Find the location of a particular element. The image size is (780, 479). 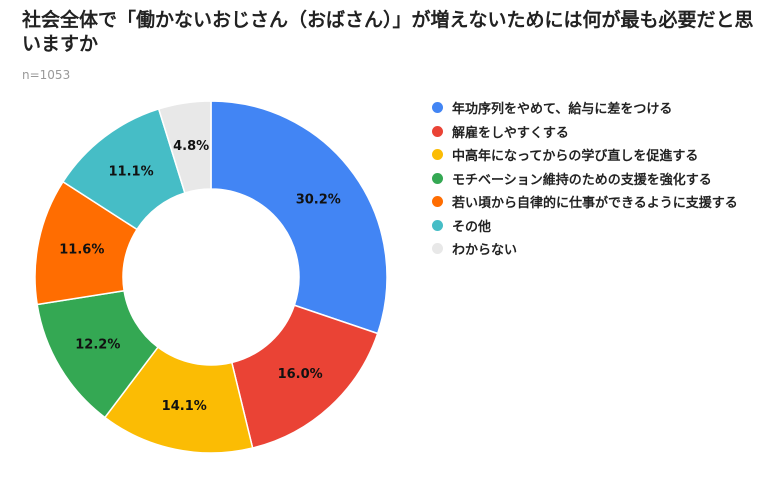

slice-label-3: 14.1% is located at coordinates (184, 406).